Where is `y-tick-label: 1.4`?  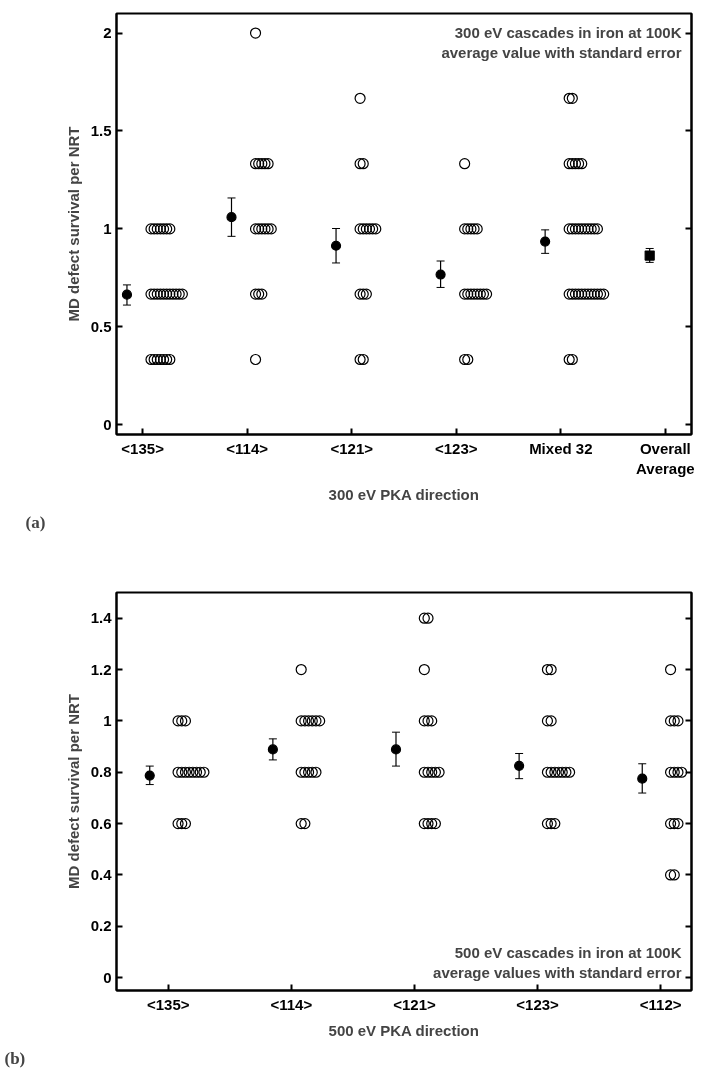 y-tick-label: 1.4 is located at coordinates (101, 618).